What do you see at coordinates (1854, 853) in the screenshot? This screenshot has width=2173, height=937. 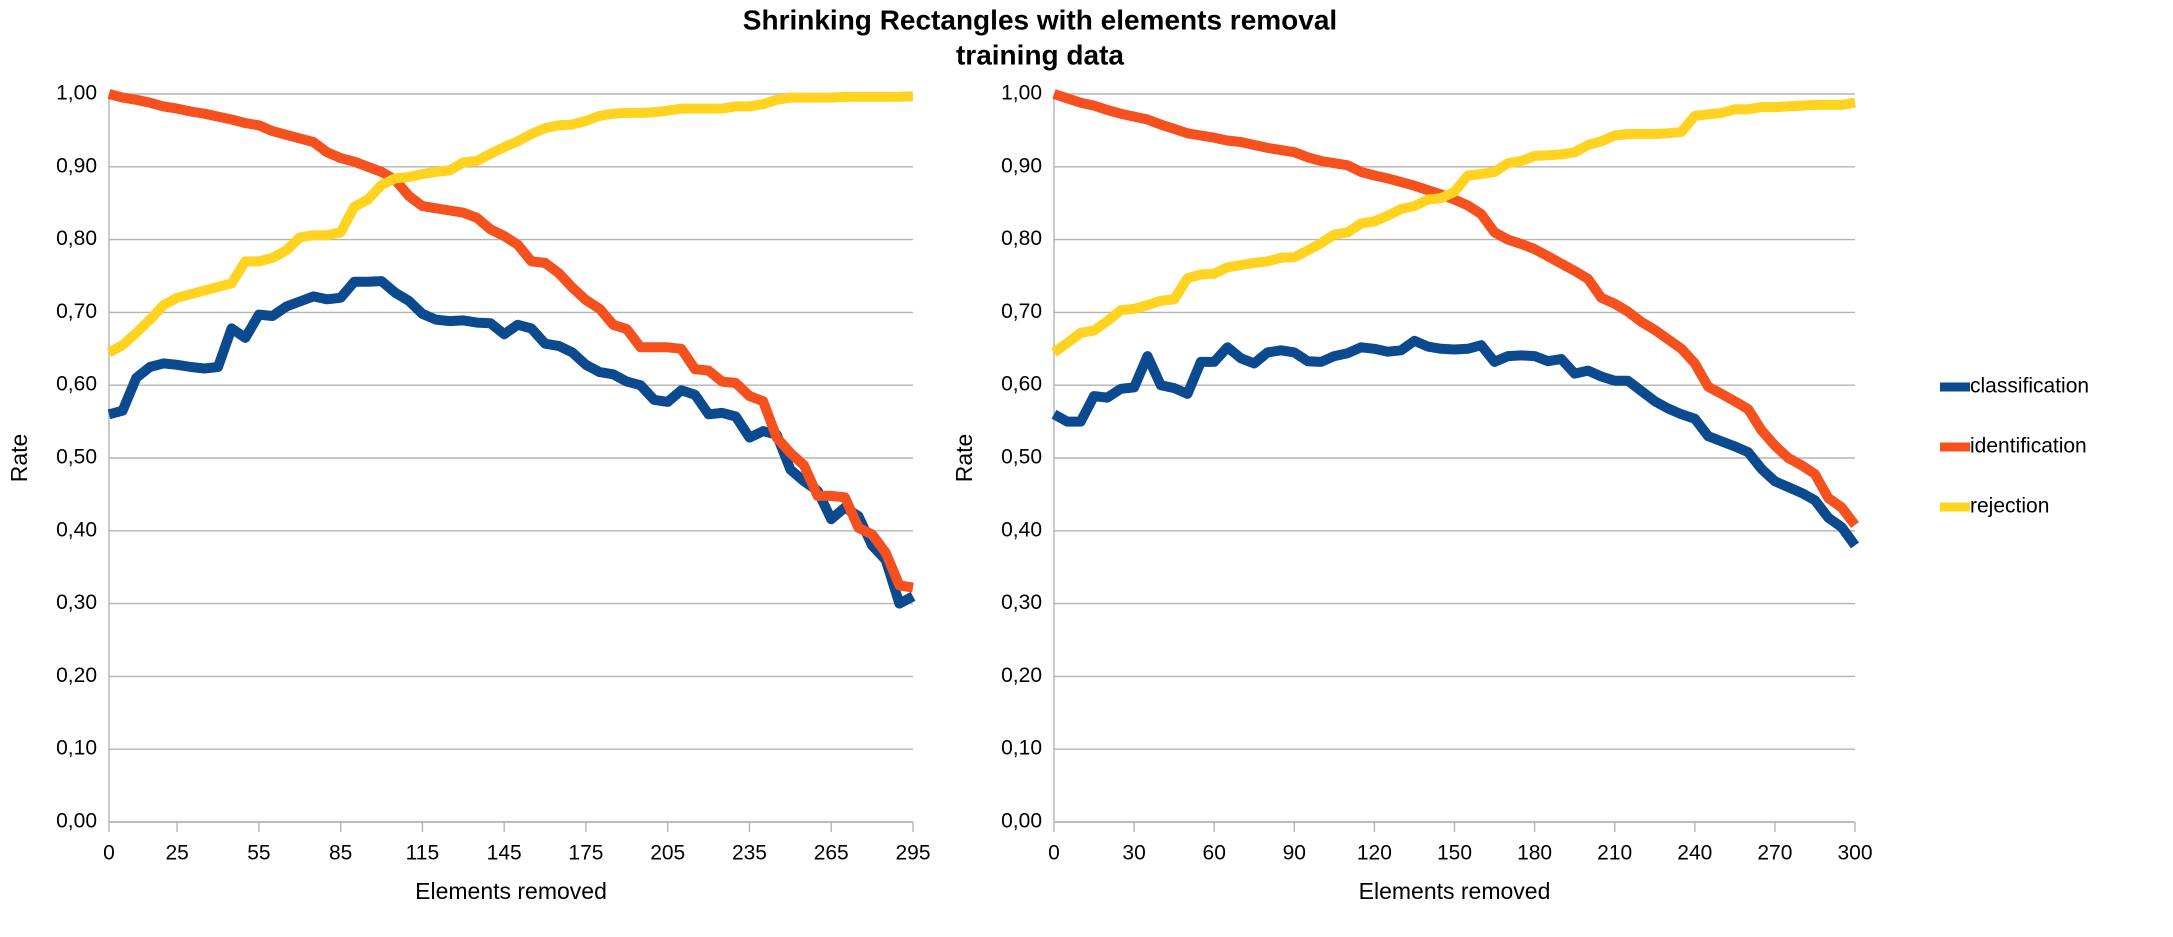 I see `x-tick-label: 300` at bounding box center [1854, 853].